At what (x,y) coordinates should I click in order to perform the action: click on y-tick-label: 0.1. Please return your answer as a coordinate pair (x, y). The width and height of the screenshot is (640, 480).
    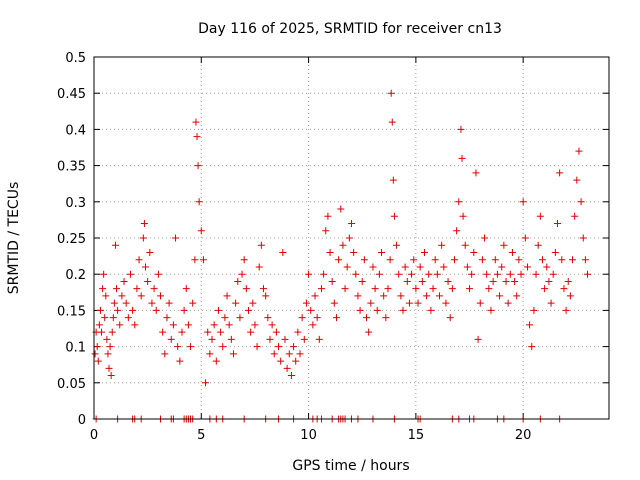
    Looking at the image, I should click on (75, 348).